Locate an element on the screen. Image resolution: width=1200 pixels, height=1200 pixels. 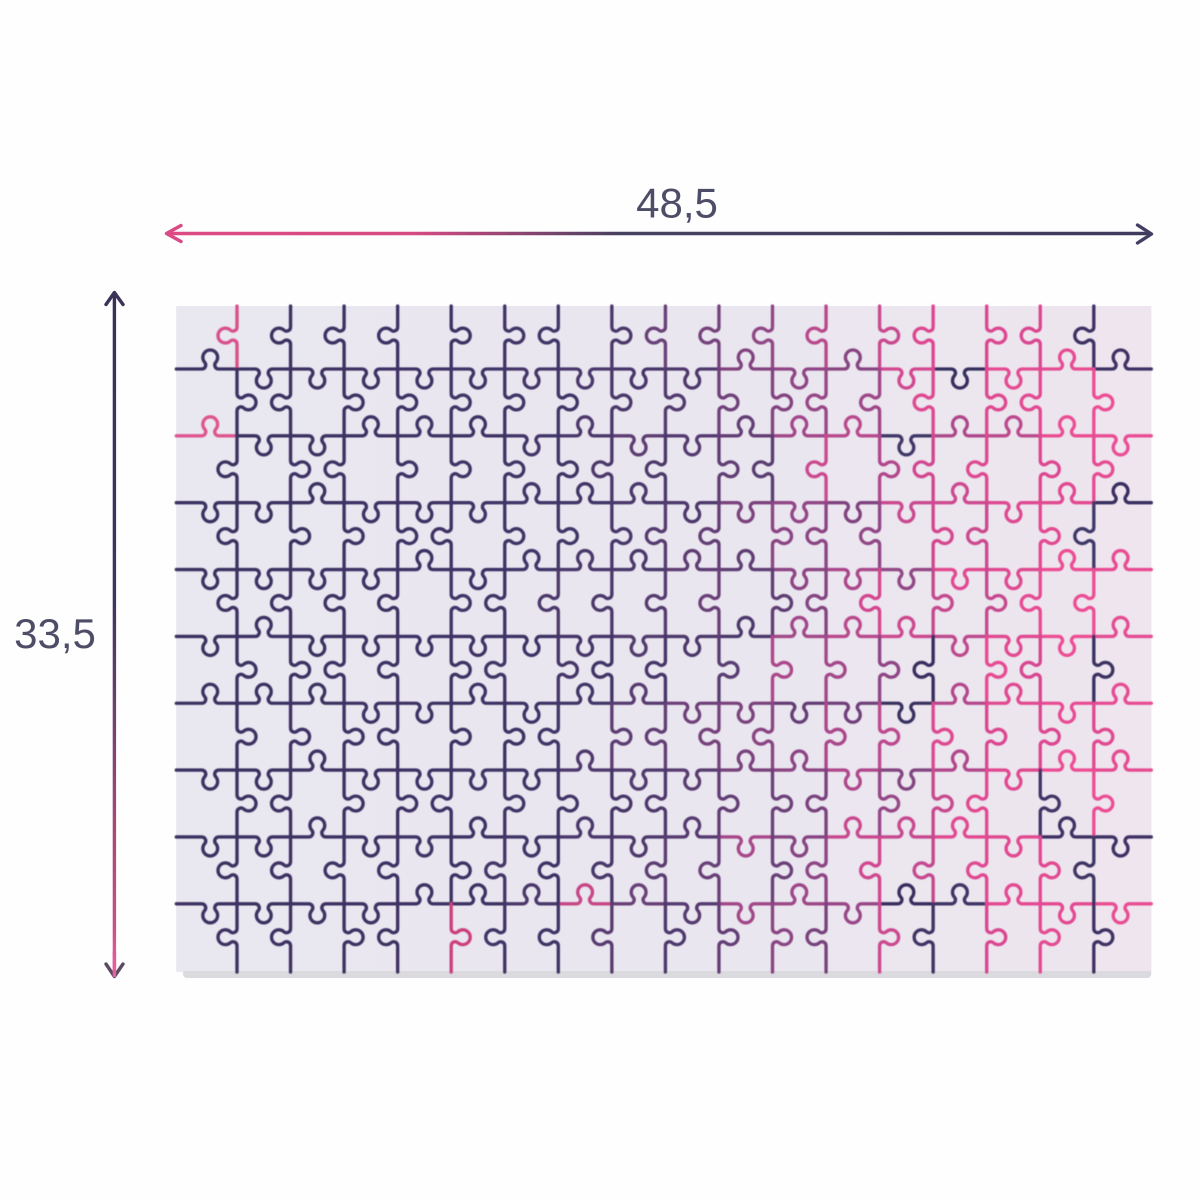
svg-text: 33,5 is located at coordinates (55, 633).